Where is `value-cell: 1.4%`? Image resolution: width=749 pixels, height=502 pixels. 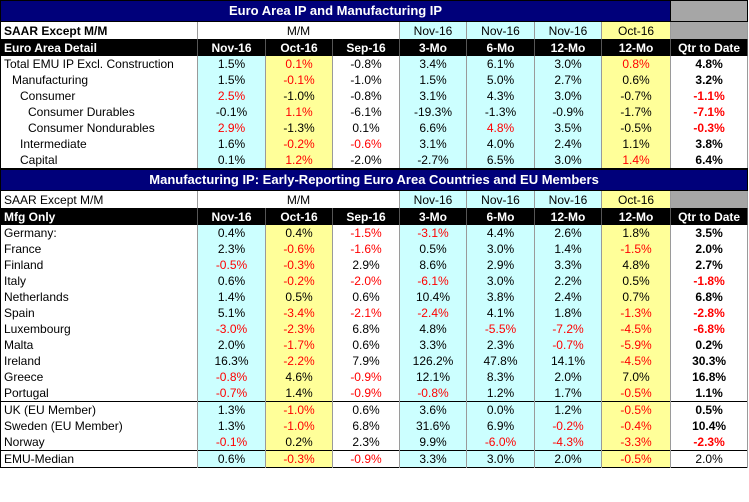
value-cell: 1.4% is located at coordinates (568, 249).